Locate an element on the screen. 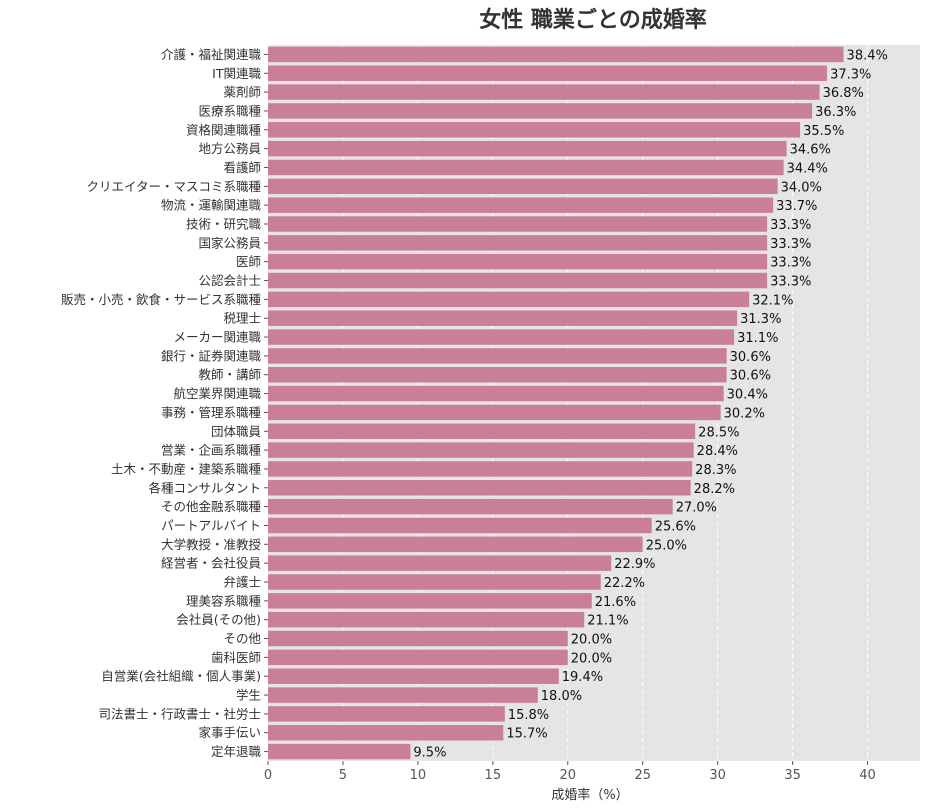 Image resolution: width=925 pixels, height=808 pixels. value-label: 21.1% is located at coordinates (607, 621).